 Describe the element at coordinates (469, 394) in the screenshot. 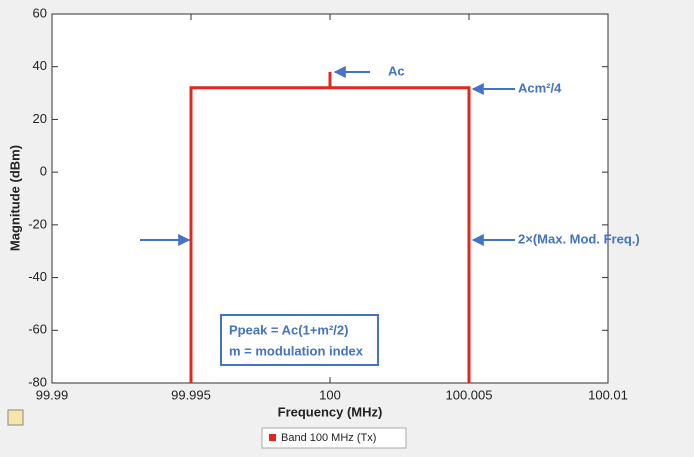

I see `x-tick-label: 100.005` at that location.